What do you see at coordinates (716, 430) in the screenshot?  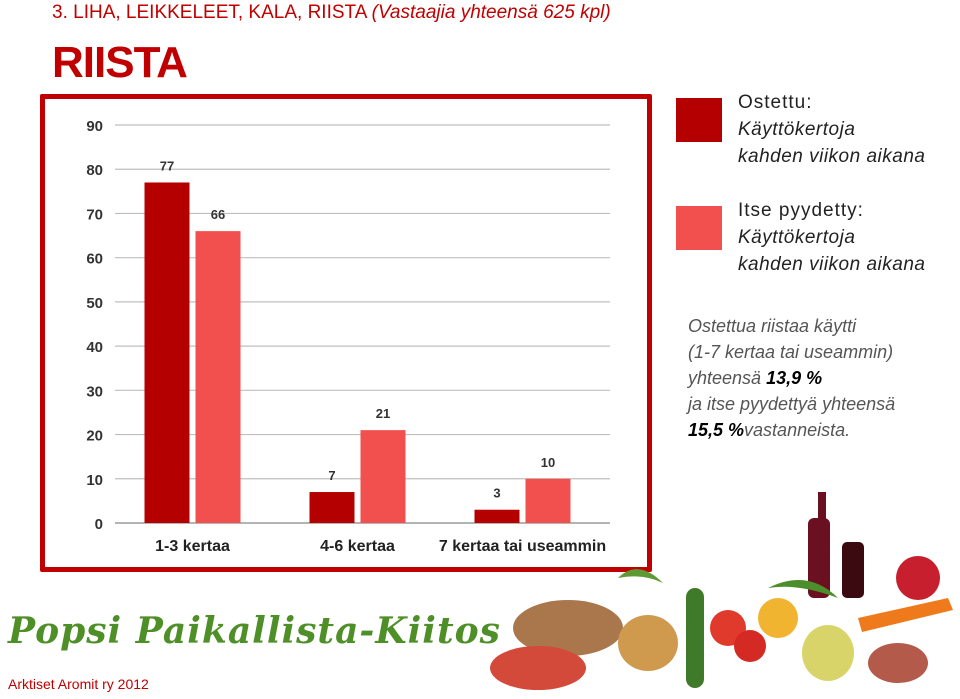 I see `summary-value: 15,5 %` at bounding box center [716, 430].